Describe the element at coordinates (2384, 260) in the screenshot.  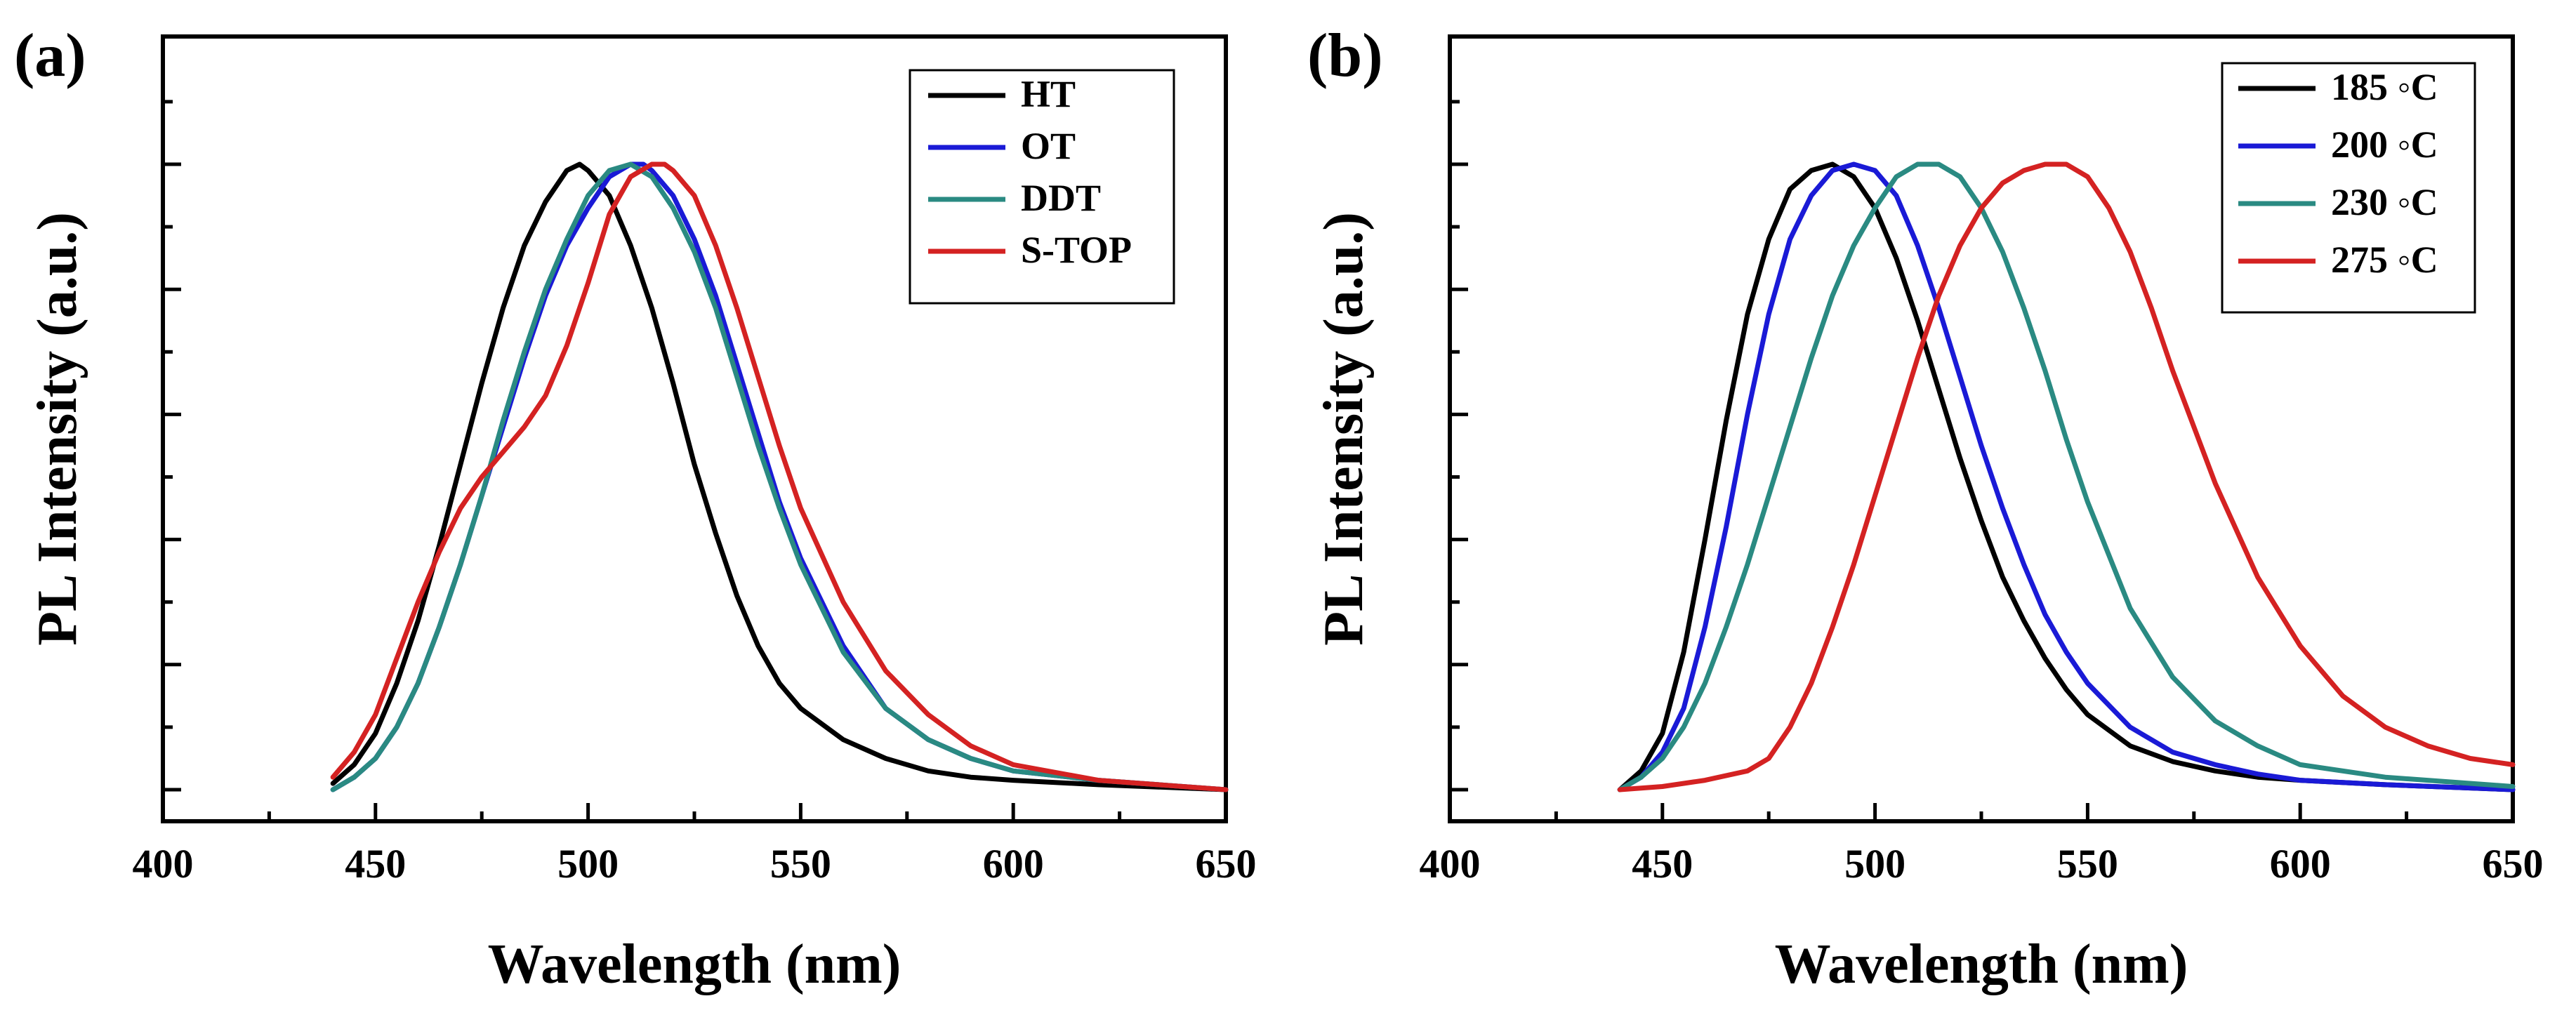
I see `legend-label: 275 ◦C` at that location.